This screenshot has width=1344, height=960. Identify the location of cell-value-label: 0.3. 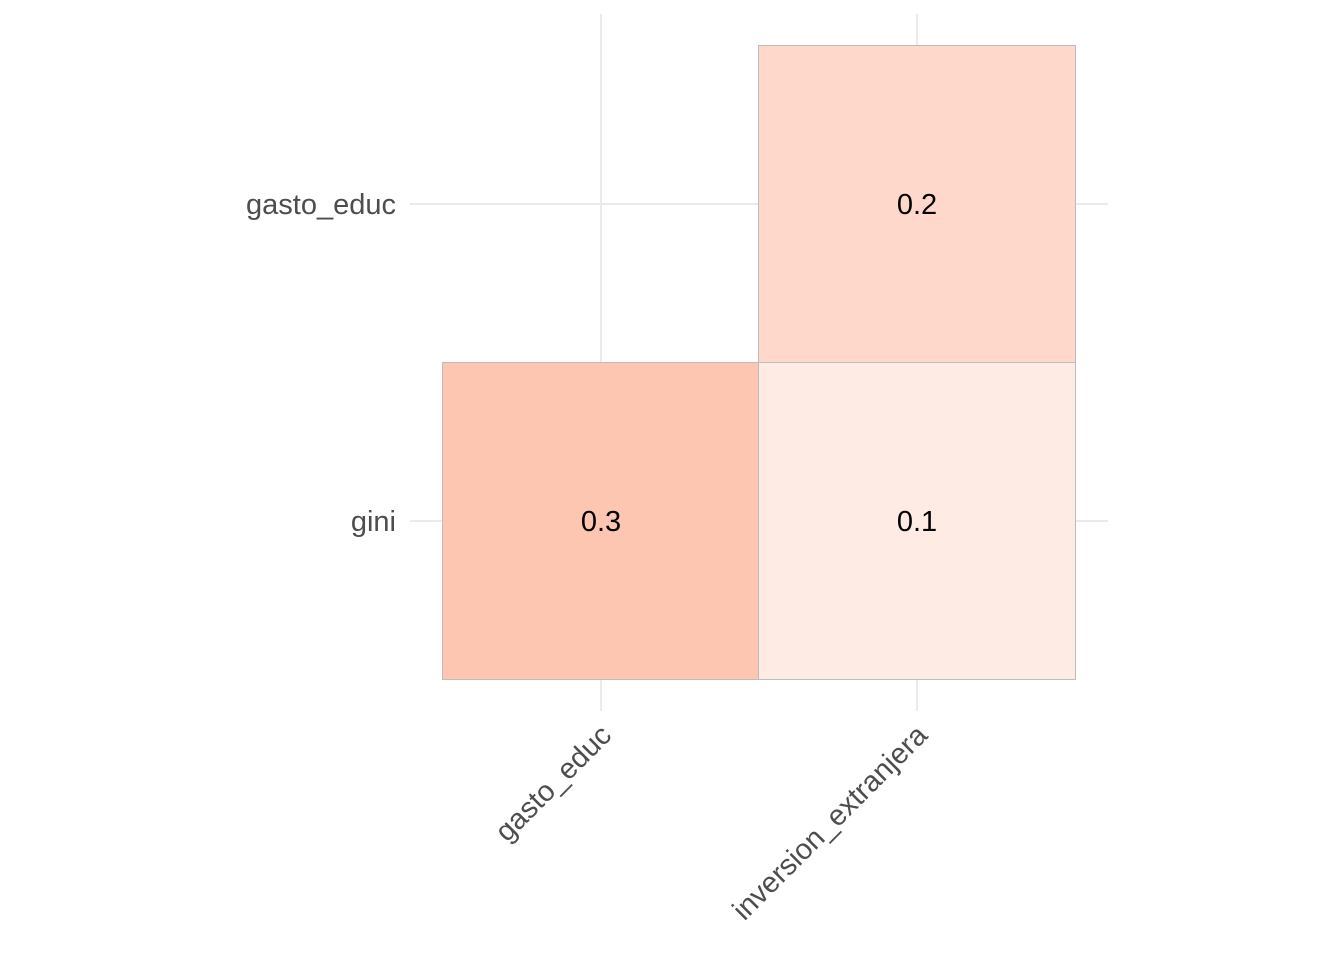
(601, 522).